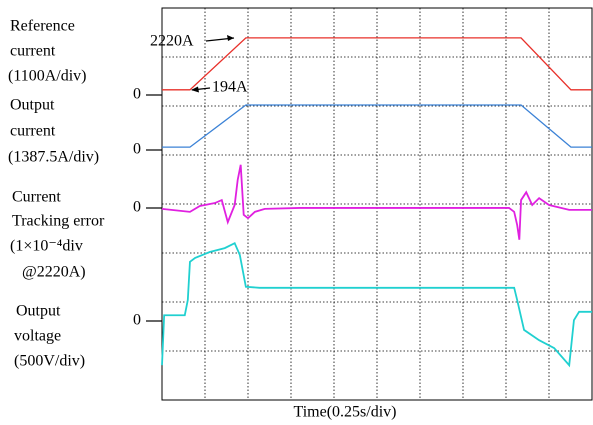  What do you see at coordinates (37, 336) in the screenshot?
I see `trace-label: voltage` at bounding box center [37, 336].